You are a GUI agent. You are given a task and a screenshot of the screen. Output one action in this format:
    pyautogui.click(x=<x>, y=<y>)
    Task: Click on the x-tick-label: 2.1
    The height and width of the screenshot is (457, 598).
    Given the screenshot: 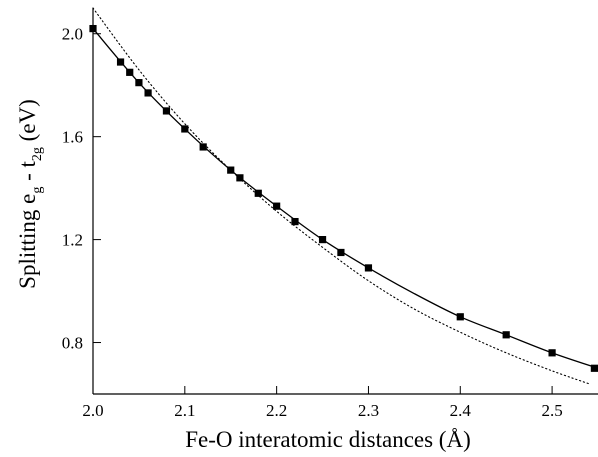 What is the action you would take?
    pyautogui.click(x=184, y=410)
    